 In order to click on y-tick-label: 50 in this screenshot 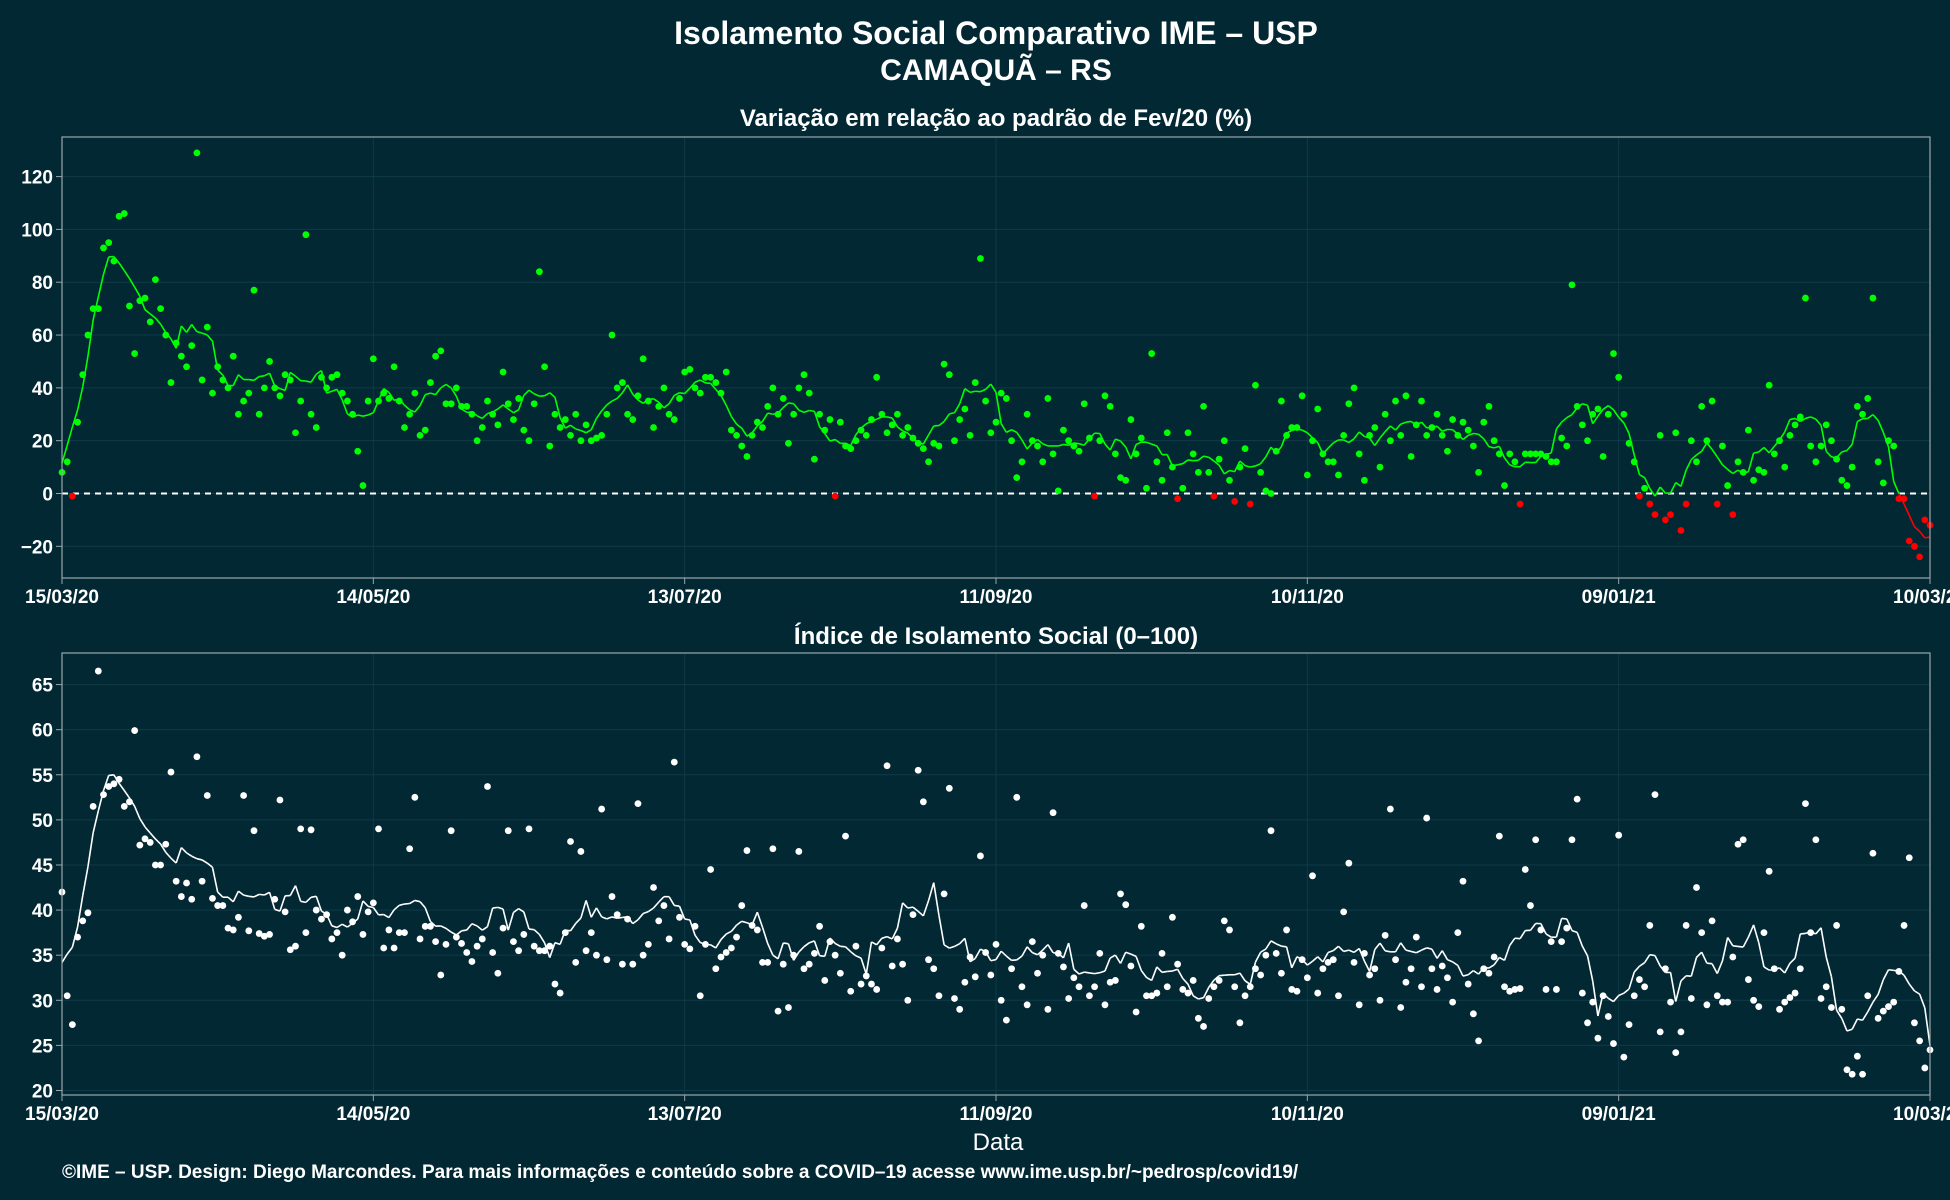, I will do `click(42, 821)`.